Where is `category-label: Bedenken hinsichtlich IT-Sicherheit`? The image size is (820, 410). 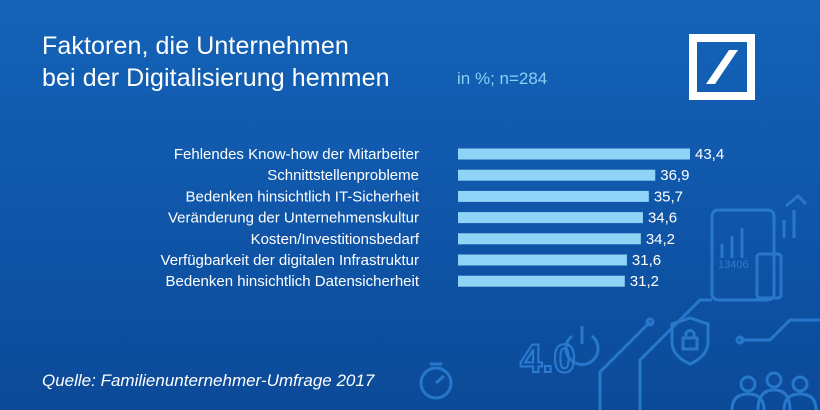 category-label: Bedenken hinsichtlich IT-Sicherheit is located at coordinates (303, 196).